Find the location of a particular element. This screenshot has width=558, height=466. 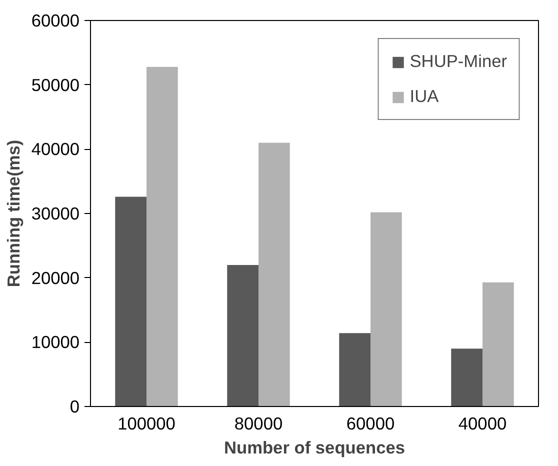

x-tick-label: 40000 is located at coordinates (482, 424).